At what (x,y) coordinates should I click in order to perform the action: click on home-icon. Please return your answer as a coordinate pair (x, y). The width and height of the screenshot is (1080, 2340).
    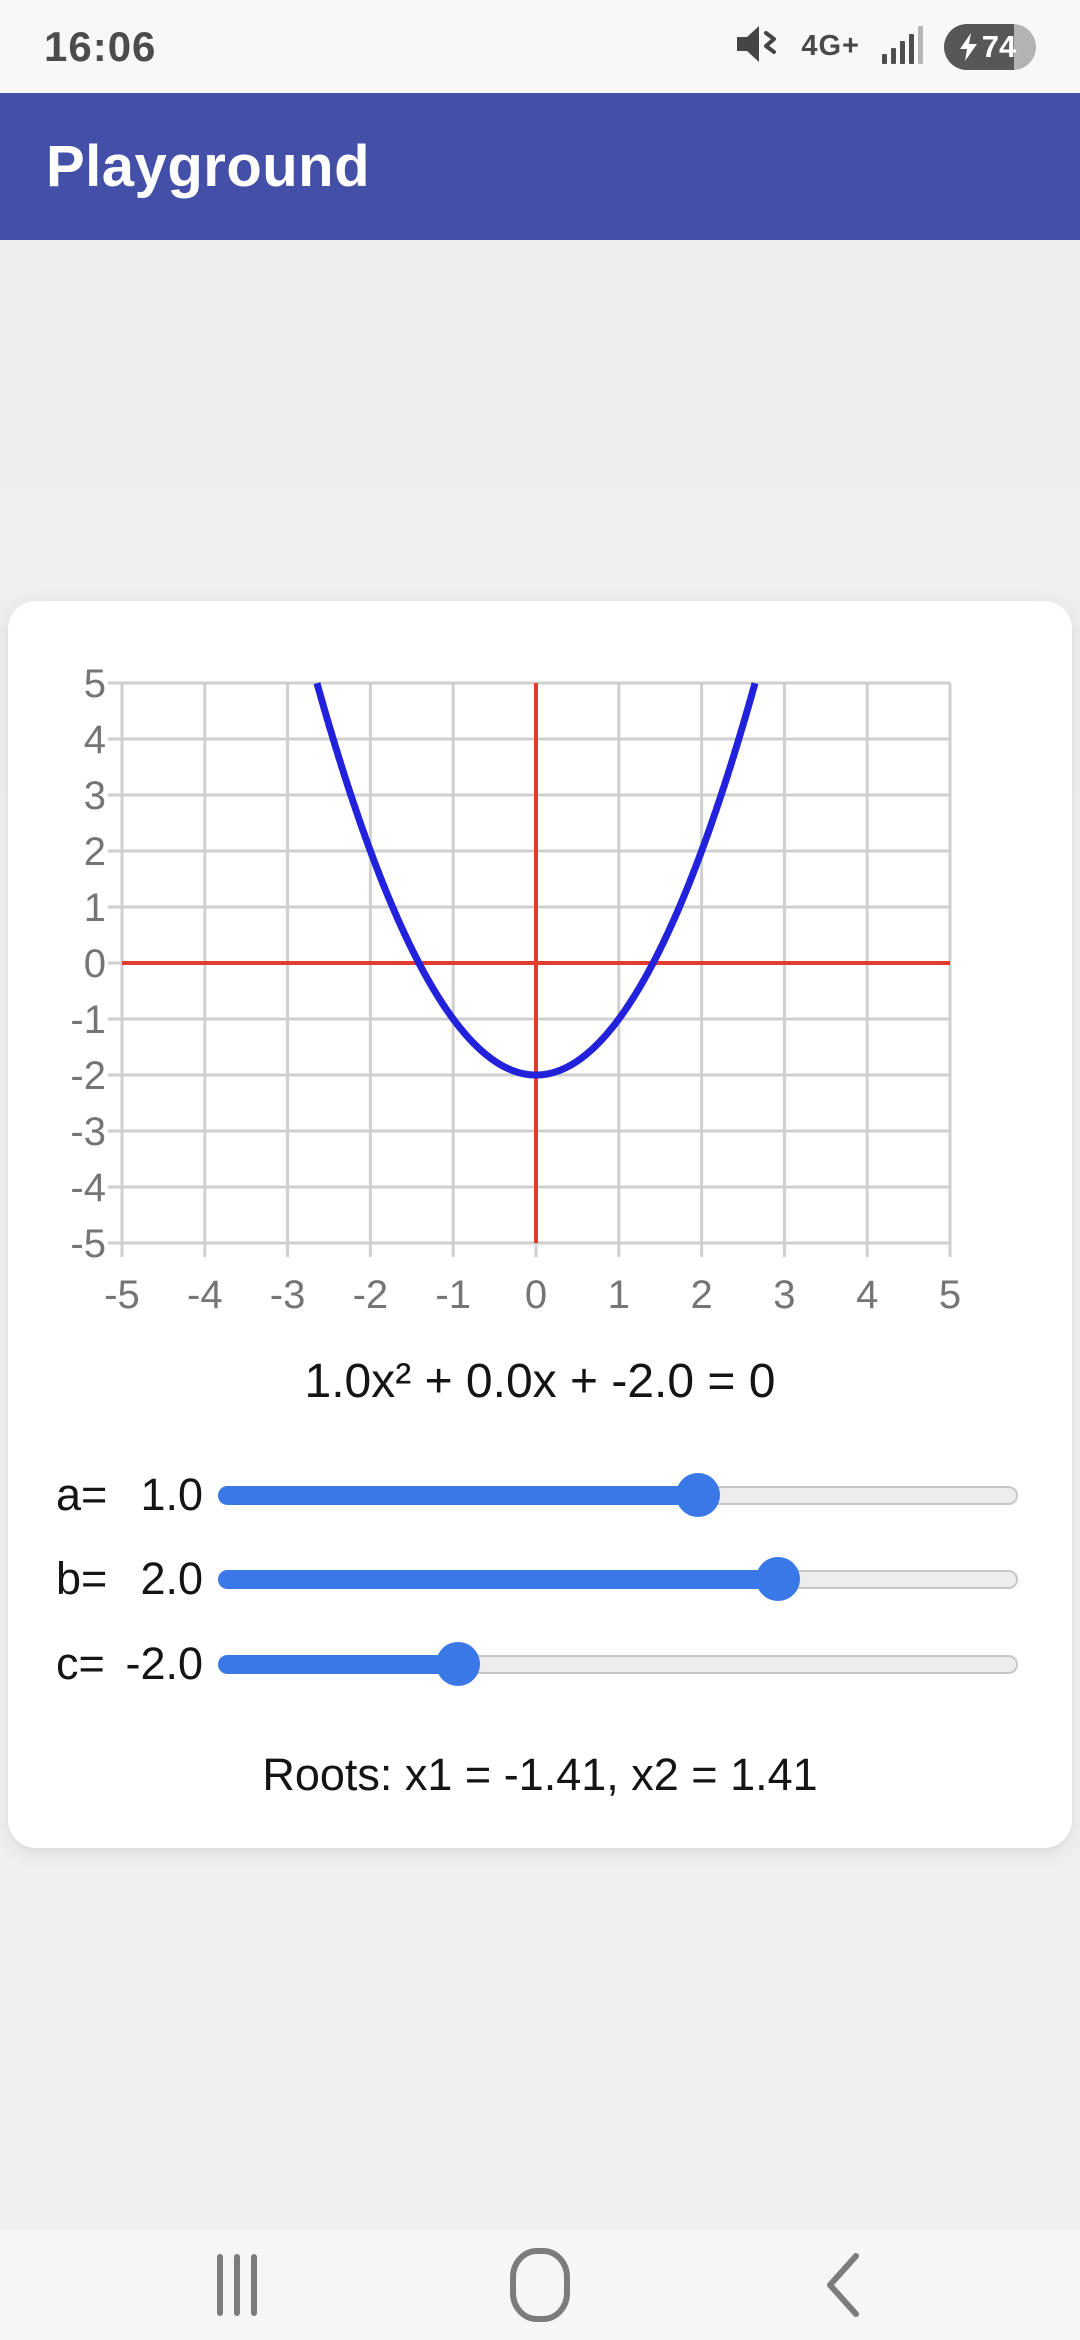
    Looking at the image, I should click on (540, 2285).